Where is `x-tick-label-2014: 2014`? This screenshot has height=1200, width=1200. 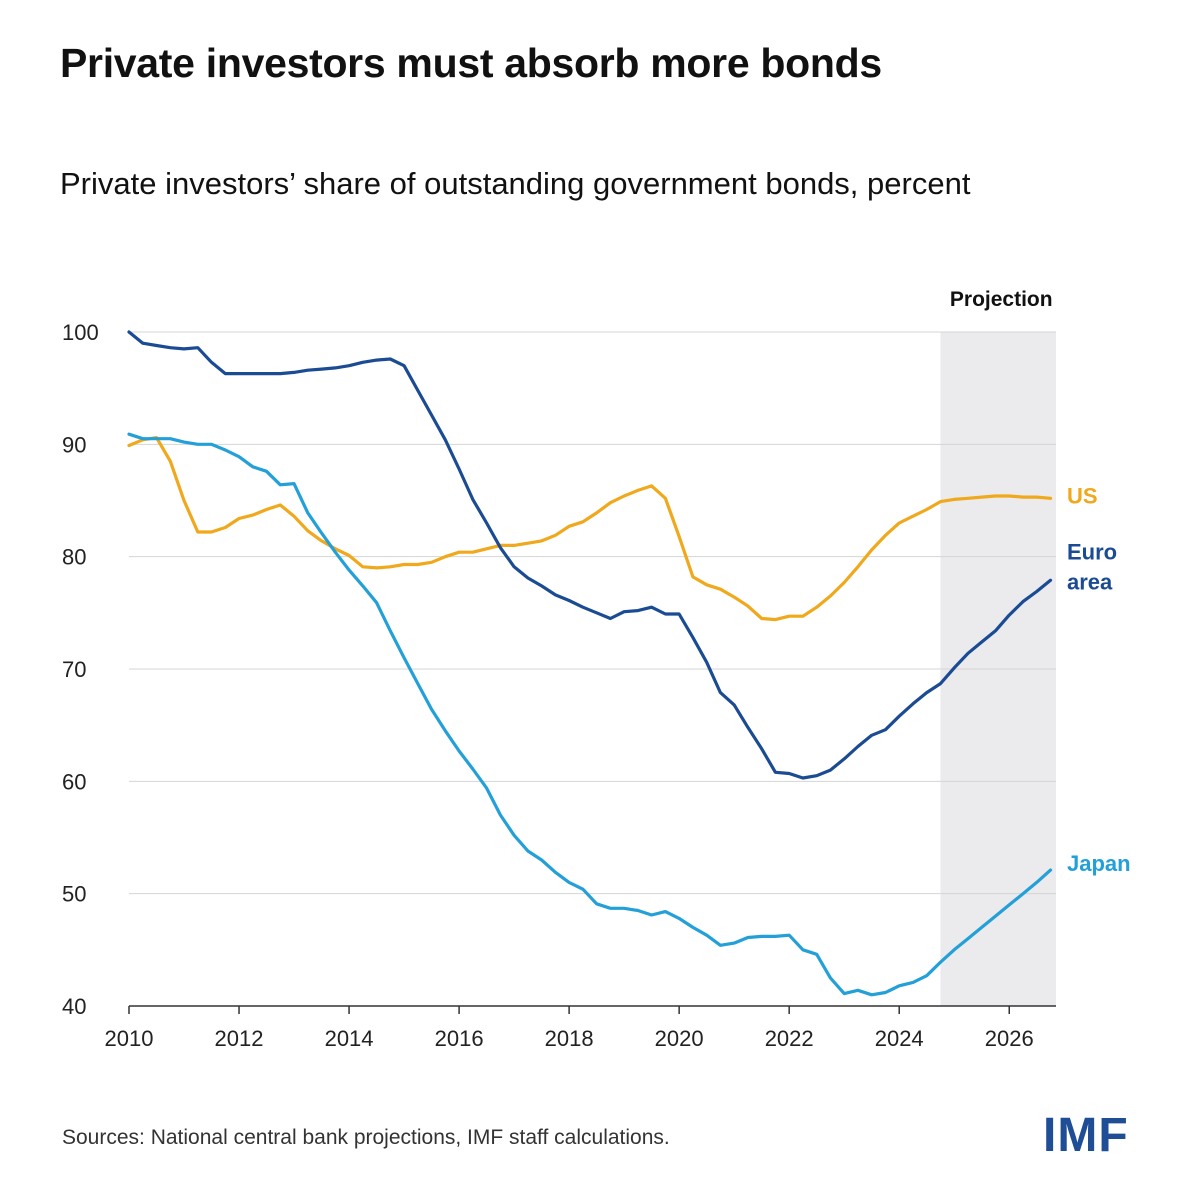 x-tick-label-2014: 2014 is located at coordinates (349, 1038).